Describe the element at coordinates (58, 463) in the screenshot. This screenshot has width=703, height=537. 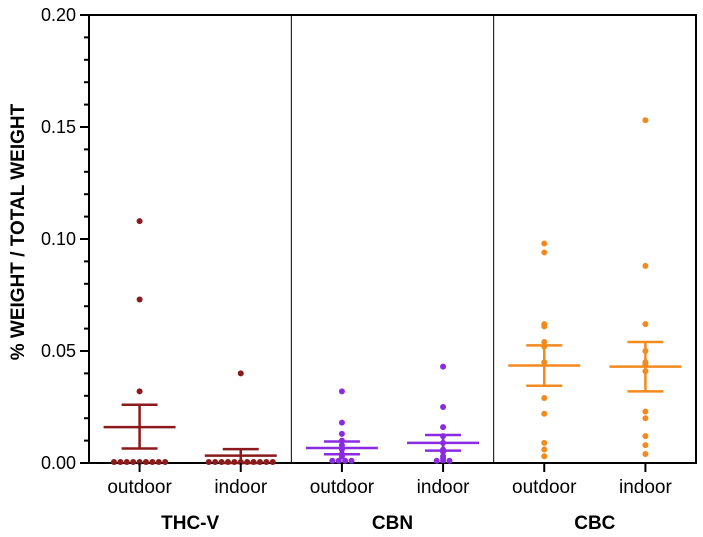
I see `y-tick-label: 0.00` at that location.